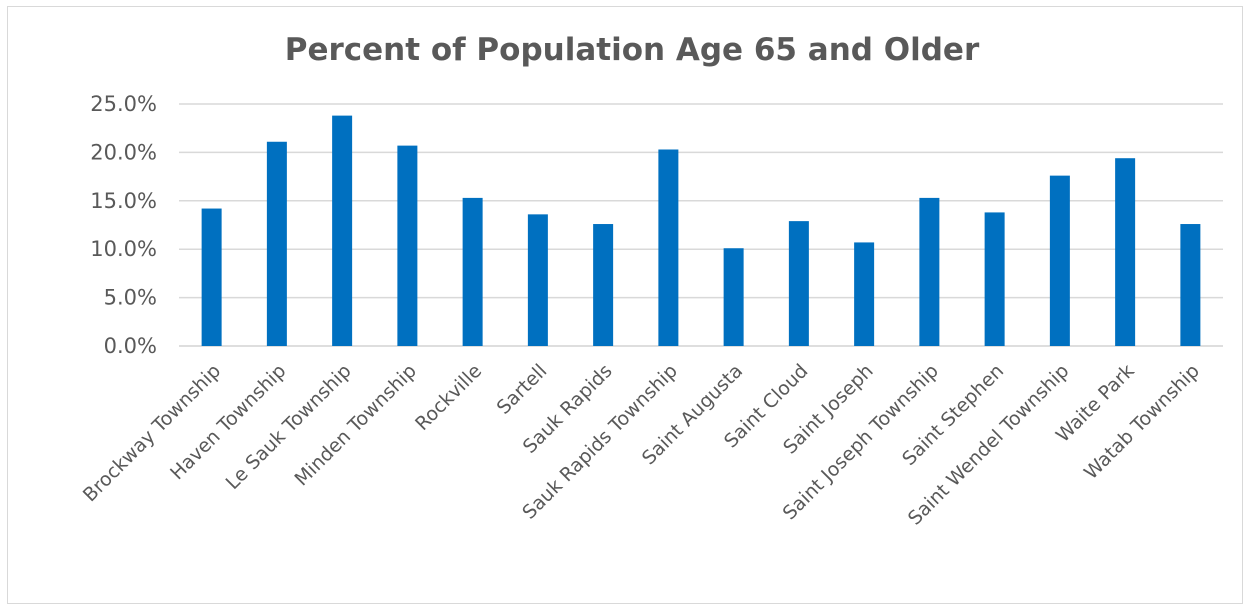 This screenshot has height=611, width=1250. What do you see at coordinates (123, 249) in the screenshot?
I see `y-tick-label: 10.0%` at bounding box center [123, 249].